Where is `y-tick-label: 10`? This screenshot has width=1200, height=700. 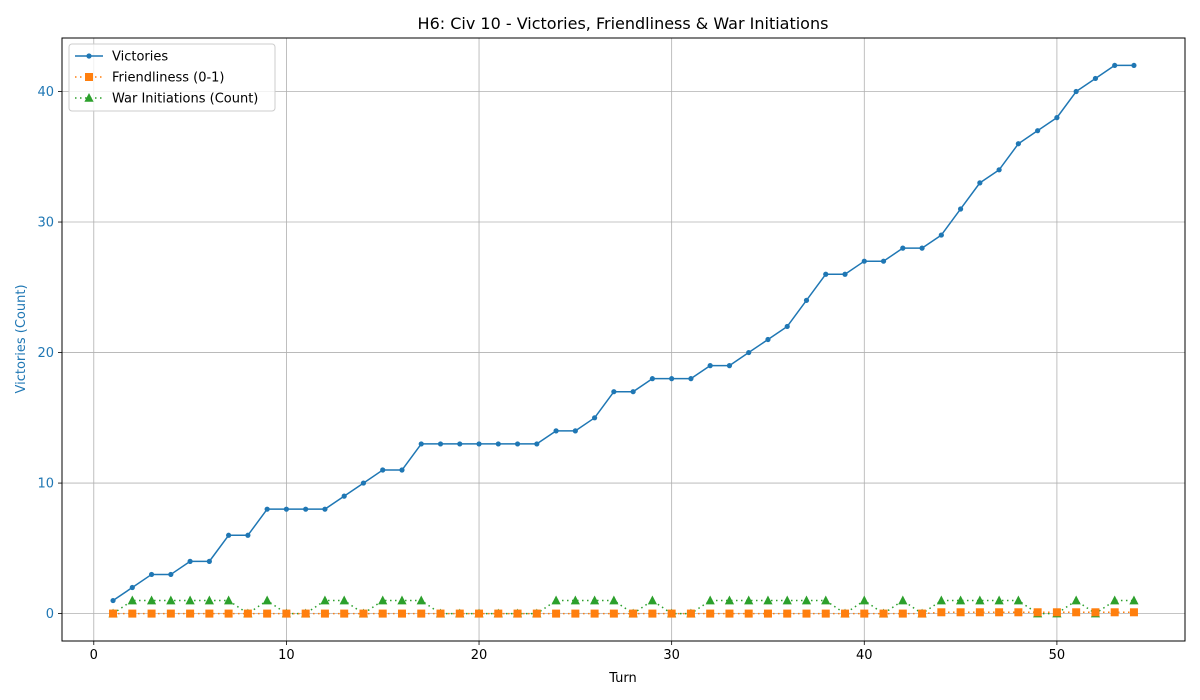 y-tick-label: 10 is located at coordinates (45, 484).